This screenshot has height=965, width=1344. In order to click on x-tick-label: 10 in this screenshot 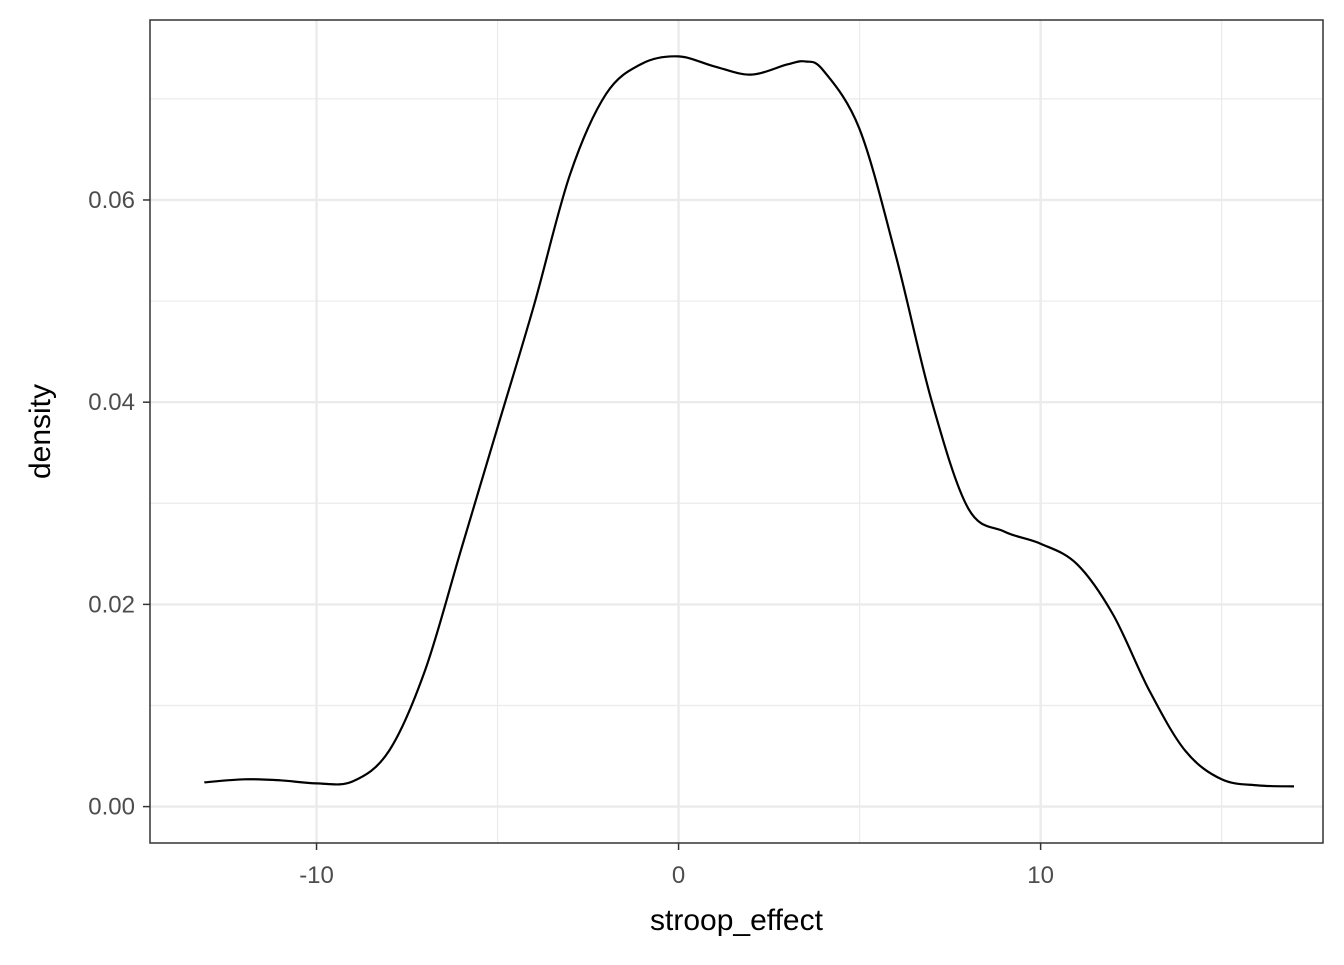, I will do `click(1040, 875)`.